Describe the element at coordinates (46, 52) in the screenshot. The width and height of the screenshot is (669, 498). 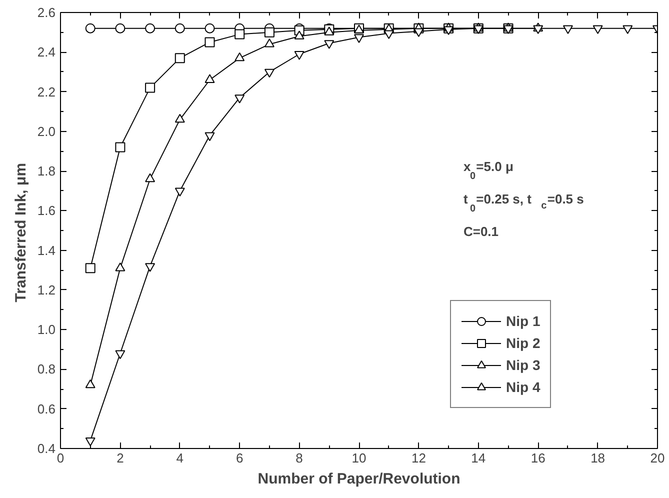
I see `y-tick-label: 2.4` at that location.